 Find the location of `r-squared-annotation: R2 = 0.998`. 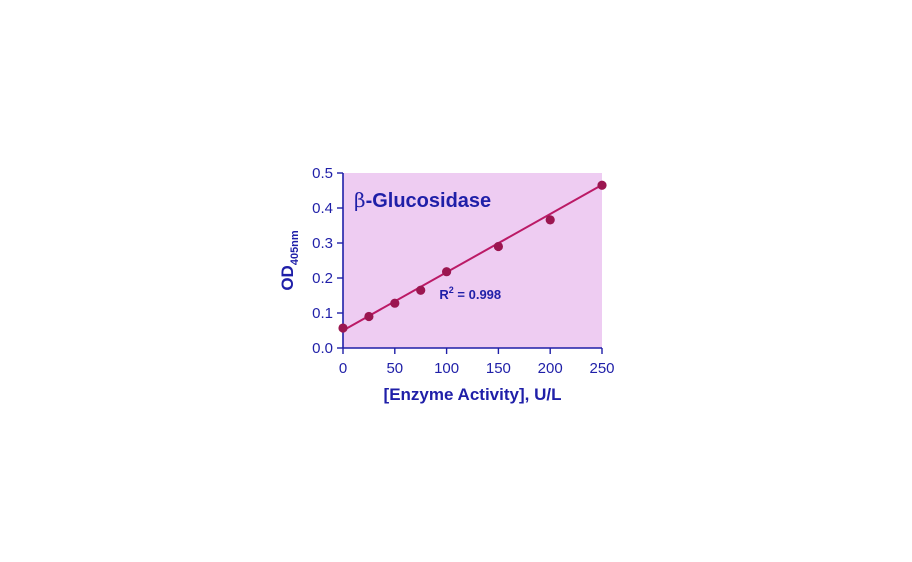

r-squared-annotation: R2 = 0.998 is located at coordinates (470, 293).